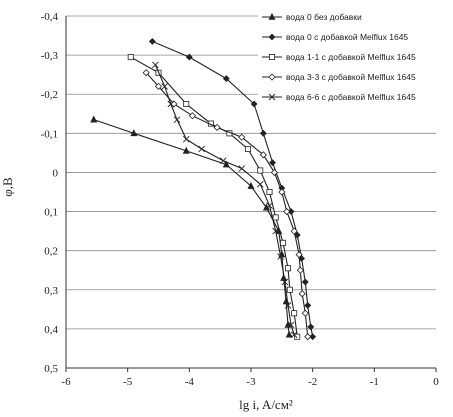 The width and height of the screenshot is (453, 417). Describe the element at coordinates (351, 77) in the screenshot. I see `legend-label: вода 3-3 с добавкой Melflux 1645` at that location.